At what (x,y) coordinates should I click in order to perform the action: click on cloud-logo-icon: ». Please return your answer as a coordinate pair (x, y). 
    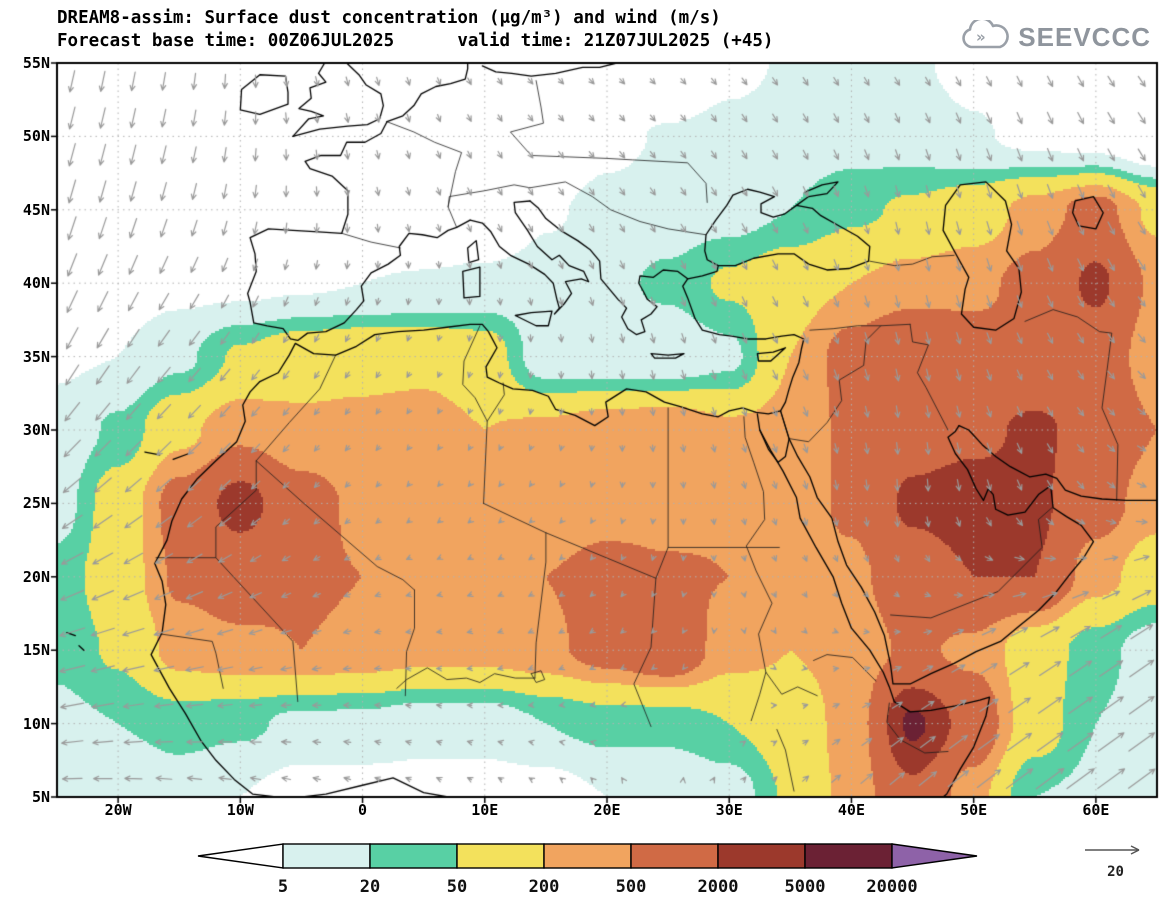
    Looking at the image, I should click on (986, 34).